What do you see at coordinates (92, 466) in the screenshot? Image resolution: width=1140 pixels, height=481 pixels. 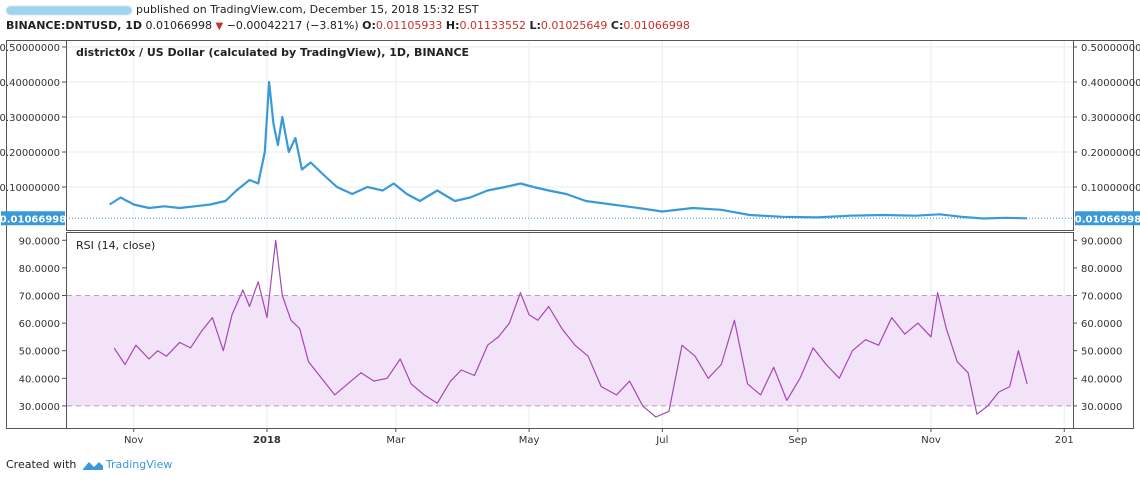 I see `tradingview-logo-icon` at bounding box center [92, 466].